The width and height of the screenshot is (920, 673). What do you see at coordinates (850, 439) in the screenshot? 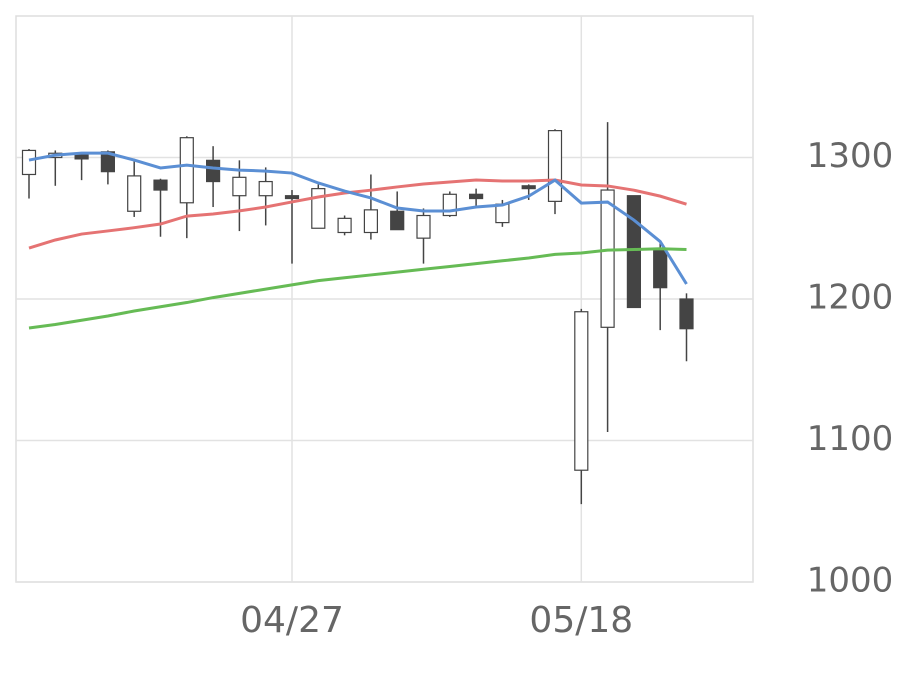
I see `y-tick-label: 1100` at bounding box center [850, 439].